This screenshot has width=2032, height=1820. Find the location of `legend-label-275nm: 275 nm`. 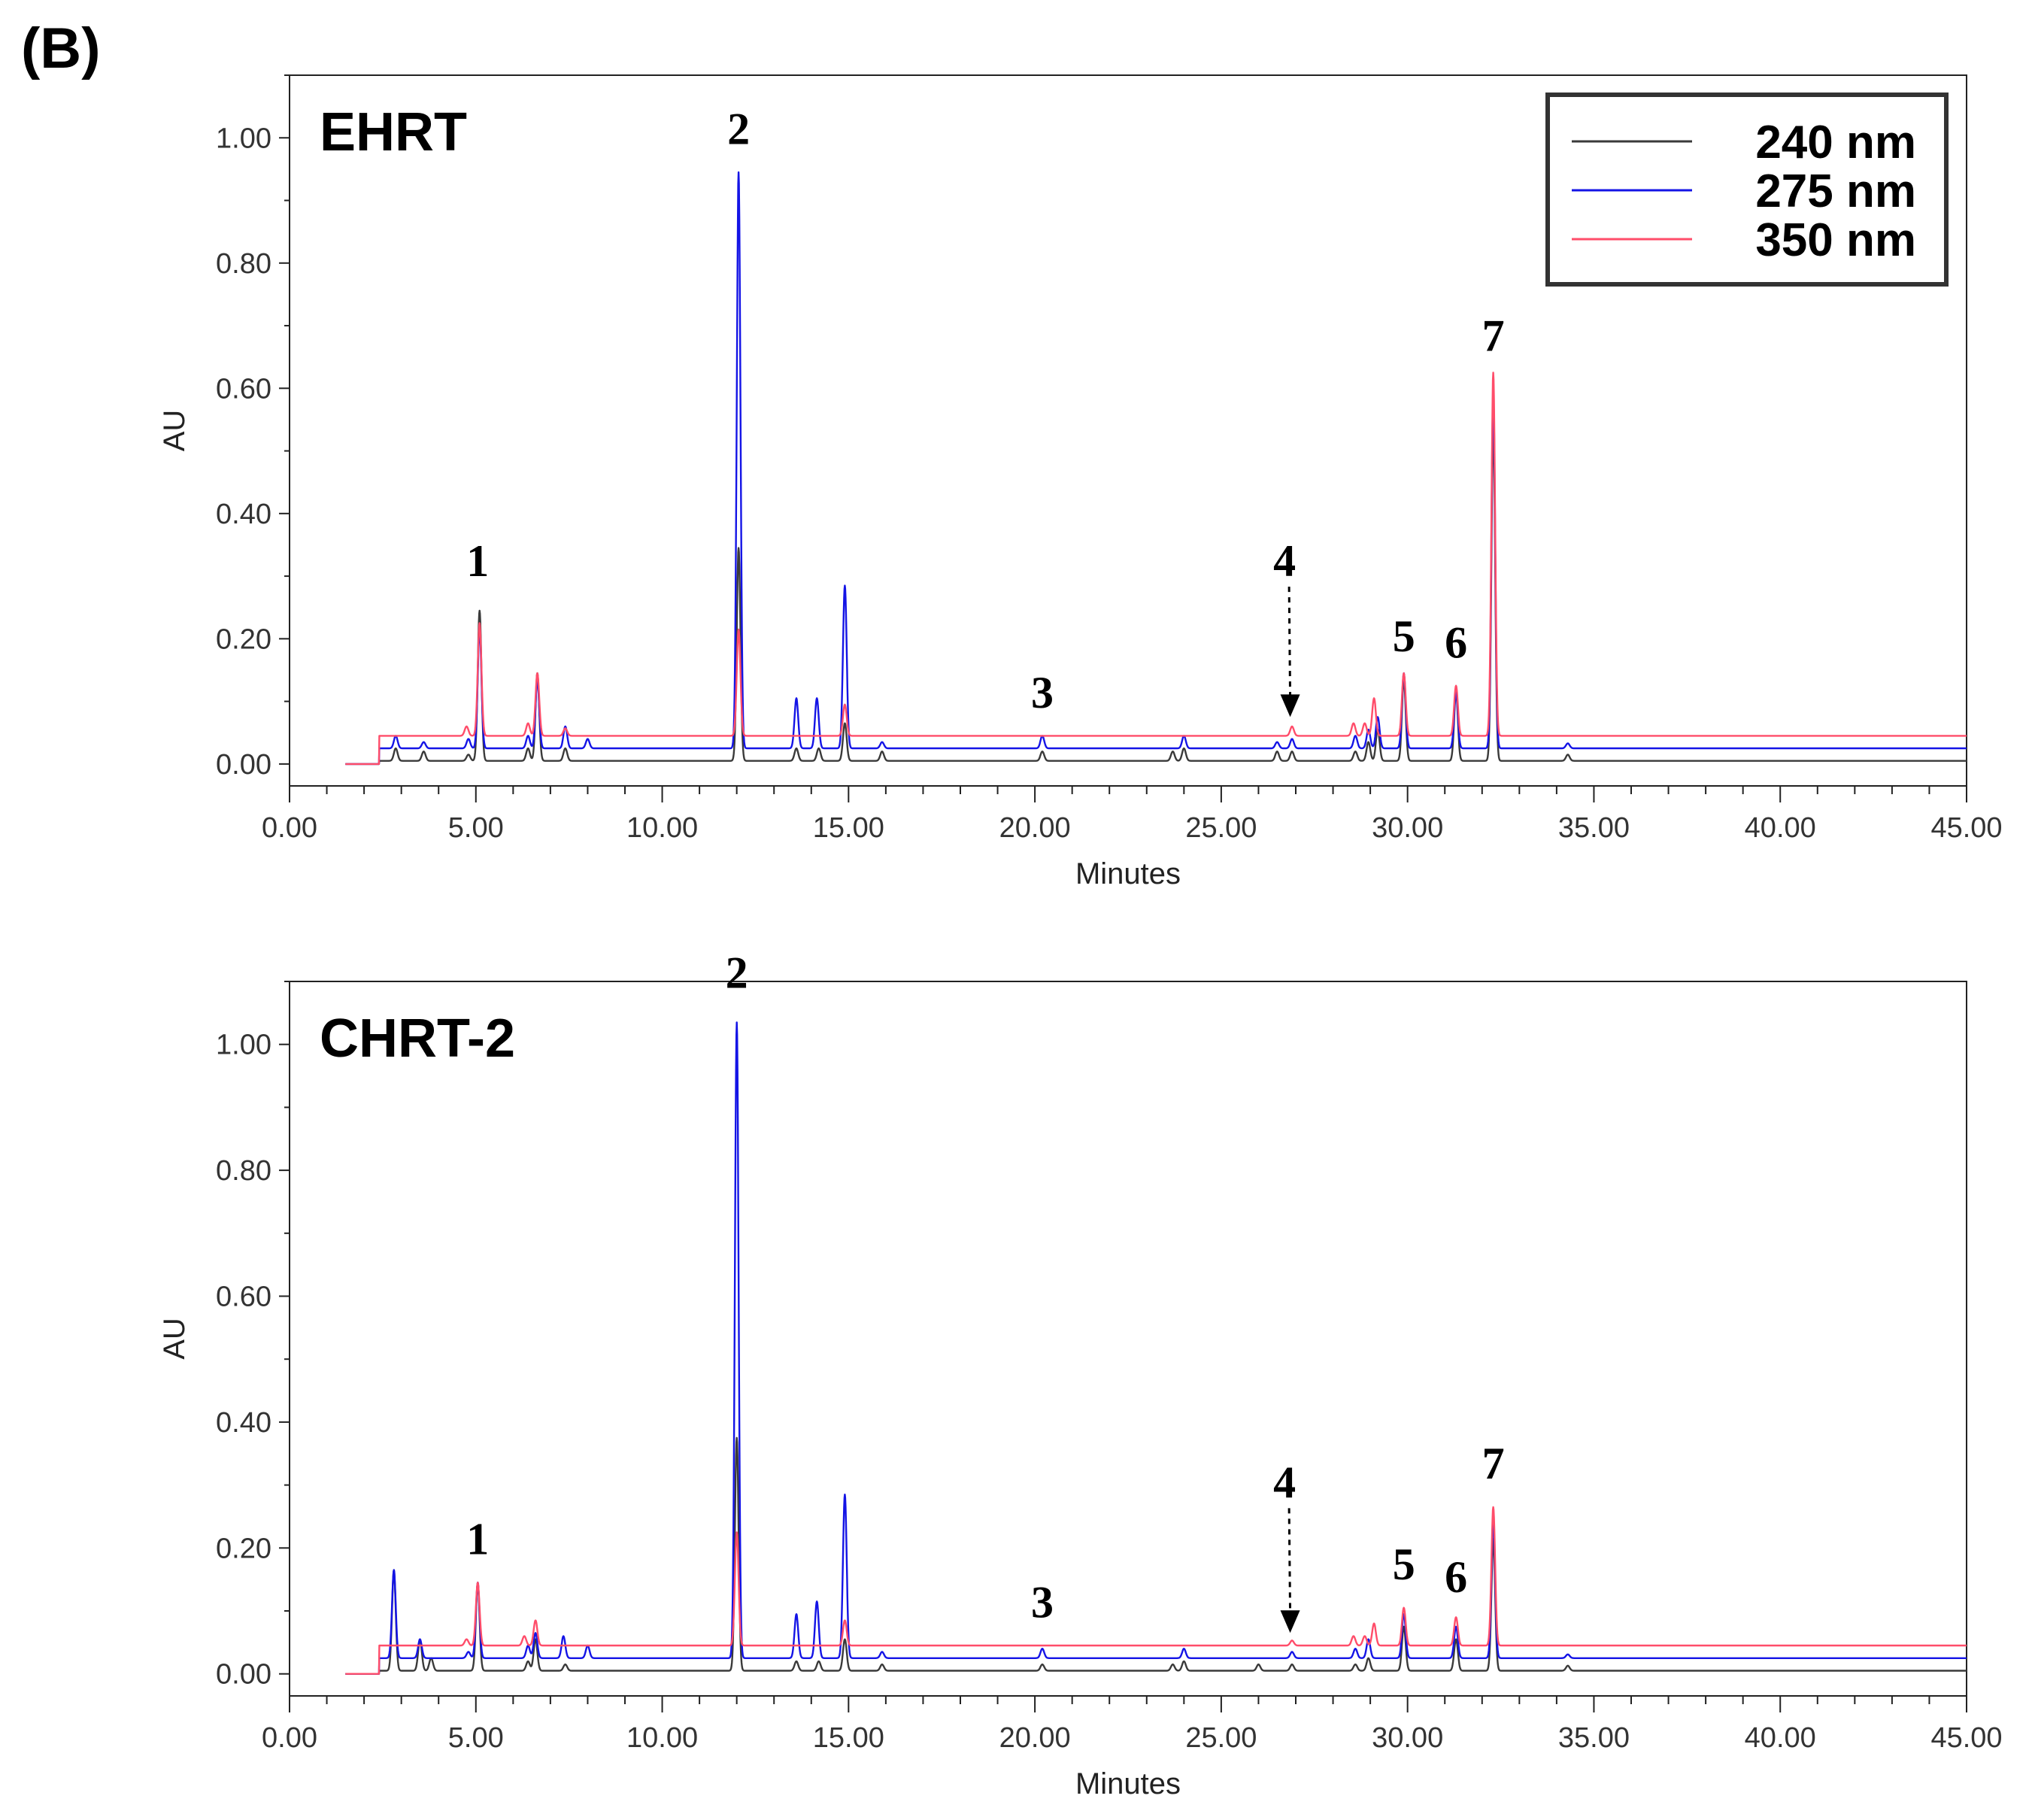

legend-label-275nm: 275 nm is located at coordinates (1836, 191).